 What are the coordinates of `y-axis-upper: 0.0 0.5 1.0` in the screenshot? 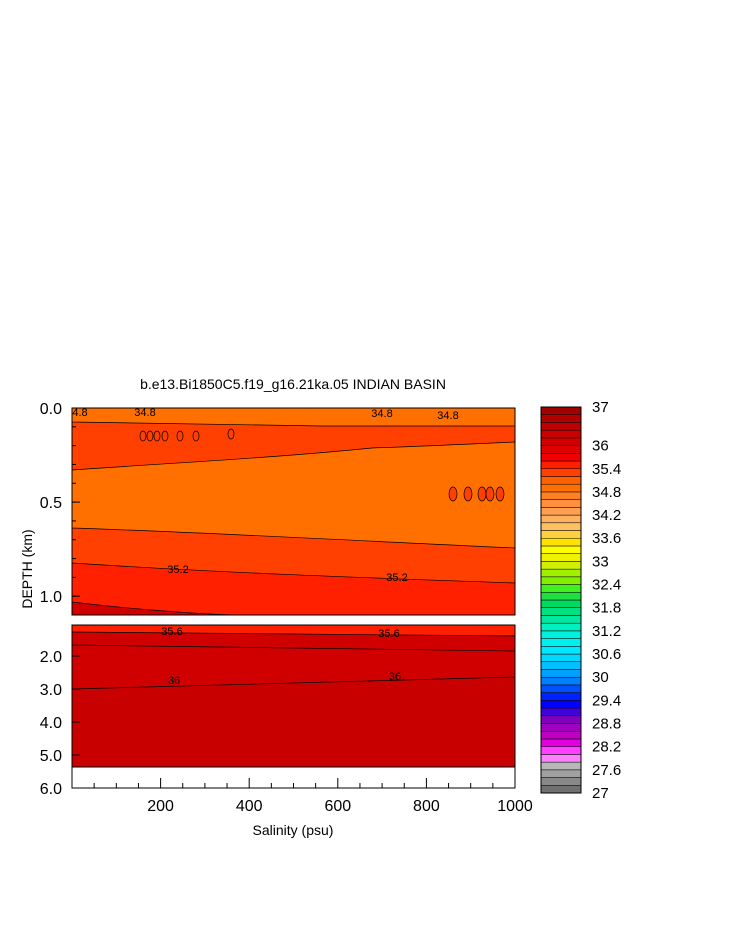 It's located at (60, 508).